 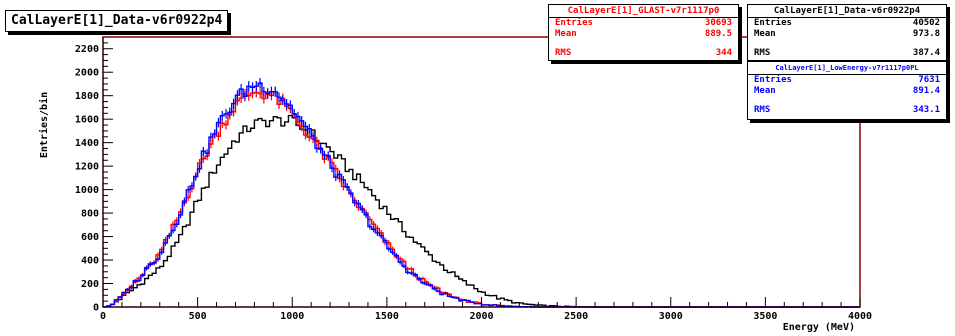 I want to click on data-rms-label: RMS, so click(x=762, y=53).